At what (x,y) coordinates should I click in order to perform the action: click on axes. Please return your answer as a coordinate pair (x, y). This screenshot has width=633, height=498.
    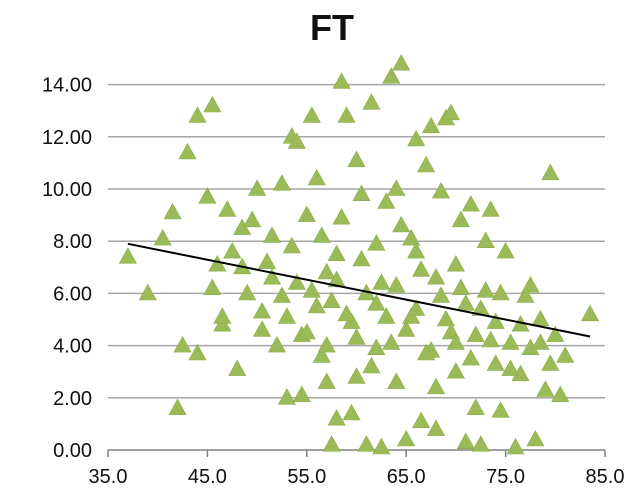
    Looking at the image, I should click on (356, 453).